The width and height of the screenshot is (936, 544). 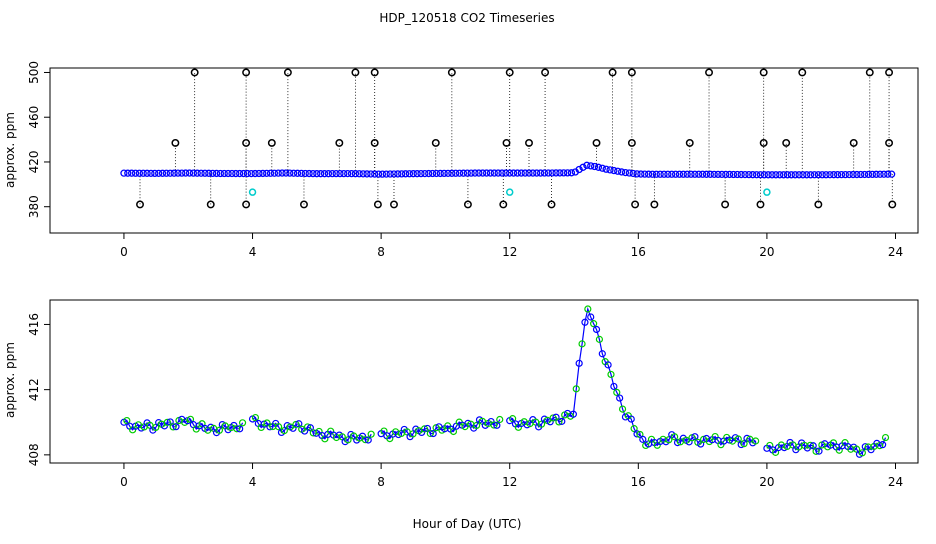 What do you see at coordinates (509, 192) in the screenshot?
I see `cyan-point` at bounding box center [509, 192].